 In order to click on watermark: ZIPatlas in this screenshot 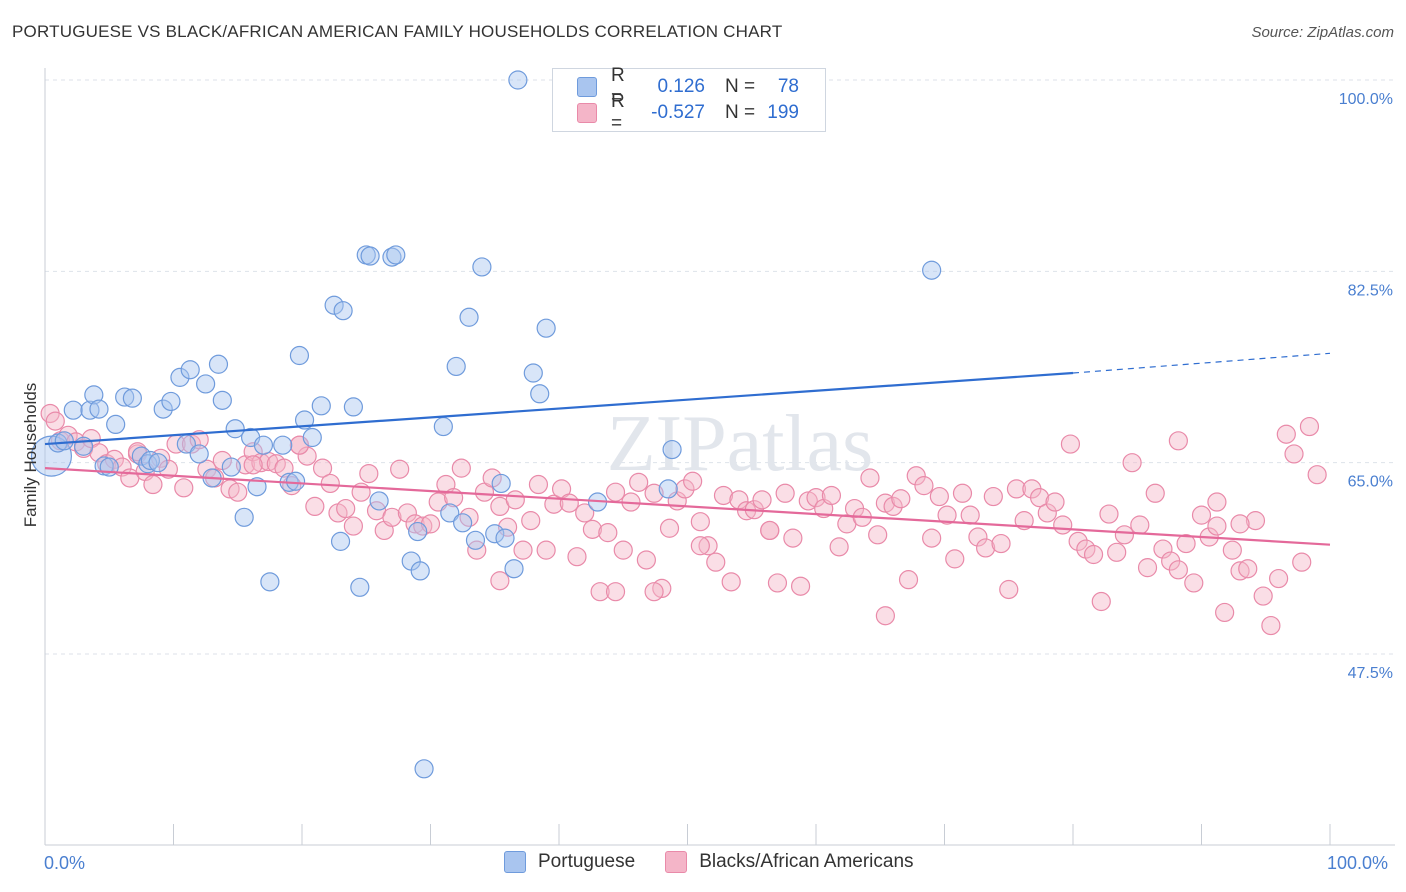, I will do `click(740, 444)`.